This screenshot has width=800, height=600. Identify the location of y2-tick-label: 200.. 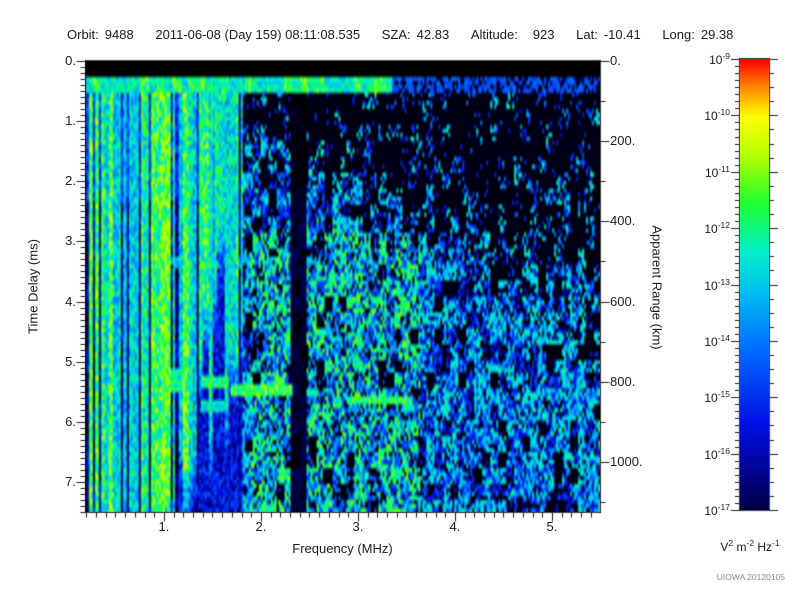
(623, 141).